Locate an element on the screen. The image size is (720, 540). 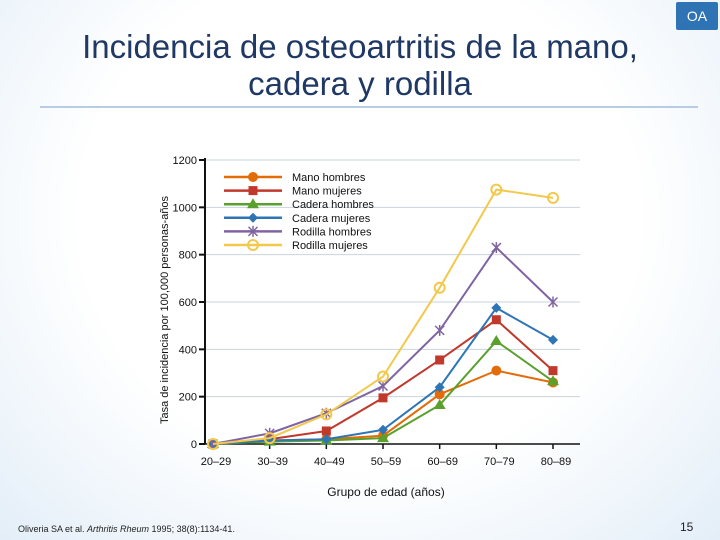
x-tick-label: 50–59 is located at coordinates (386, 462).